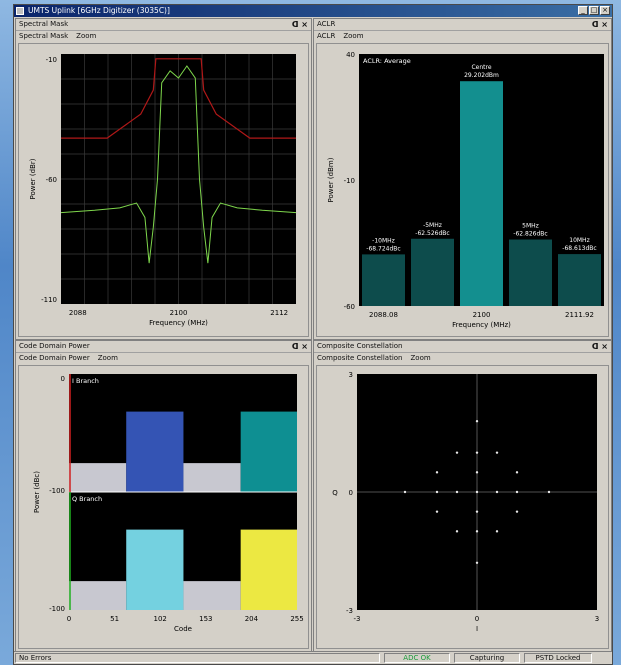 The height and width of the screenshot is (665, 621). Describe the element at coordinates (252, 619) in the screenshot. I see `x-tick-label: 204` at that location.